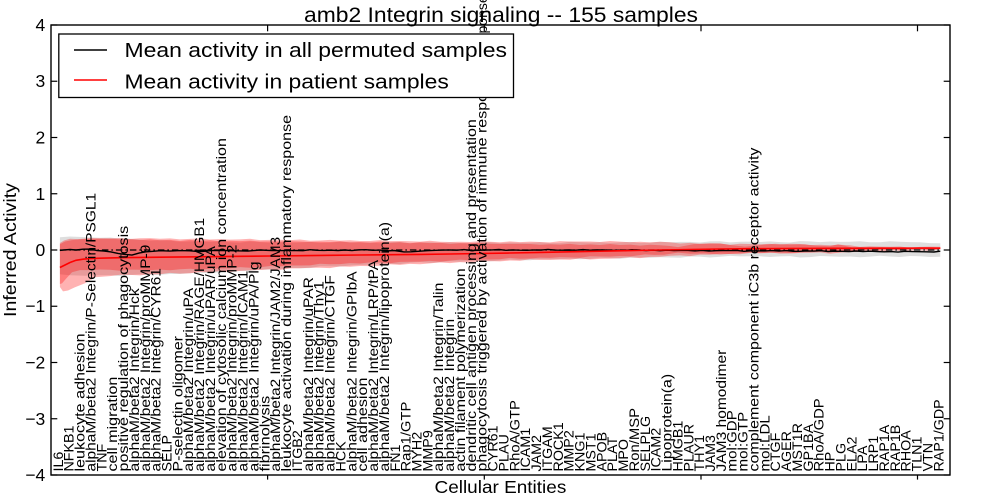 The height and width of the screenshot is (500, 1000). I want to click on svg-text: alphaM/beta2 Integrin/uPAR, so click(308, 374).